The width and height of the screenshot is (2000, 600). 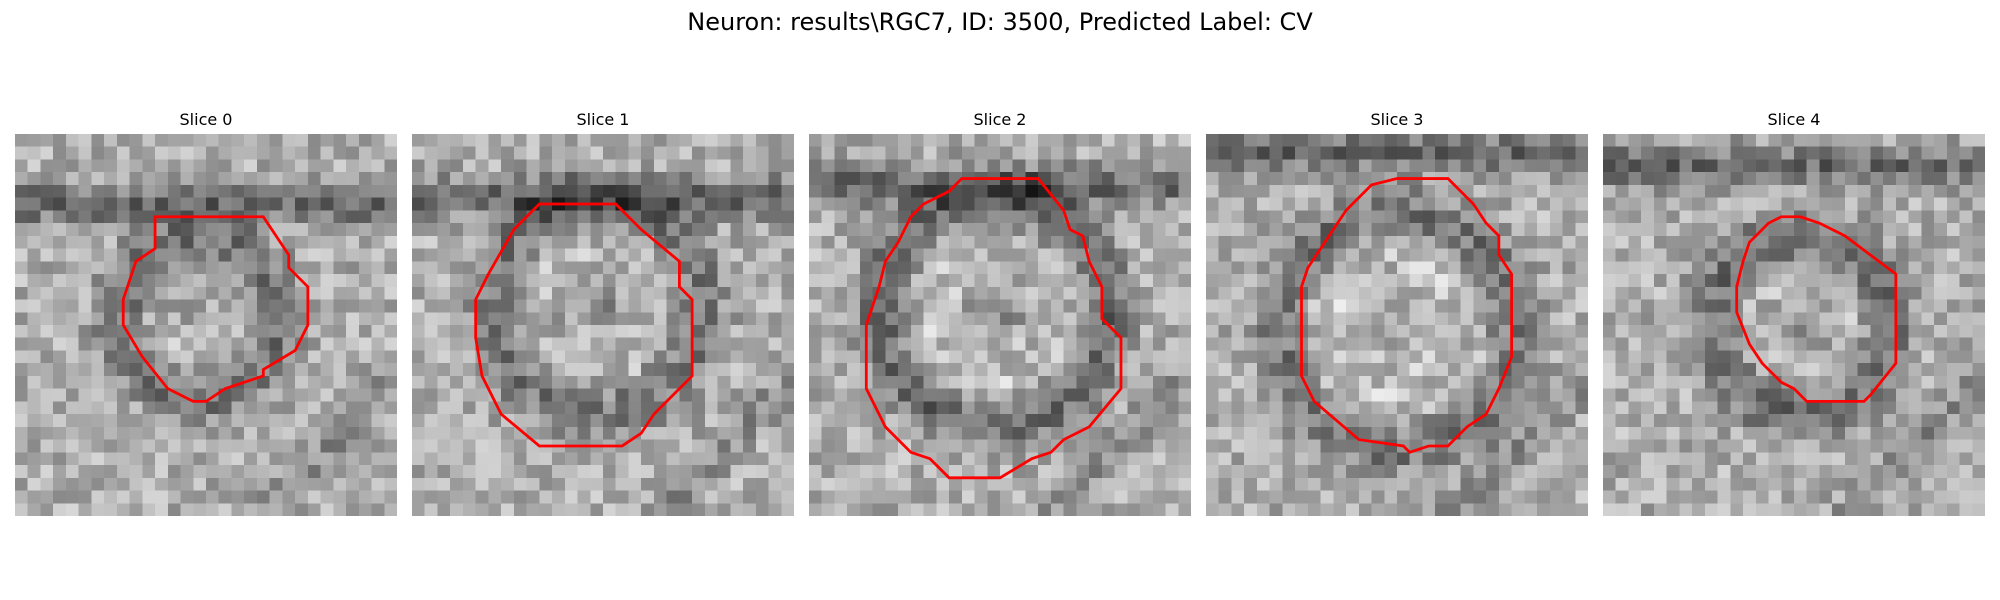 I want to click on slice-title-0: Slice 0, so click(x=206, y=119).